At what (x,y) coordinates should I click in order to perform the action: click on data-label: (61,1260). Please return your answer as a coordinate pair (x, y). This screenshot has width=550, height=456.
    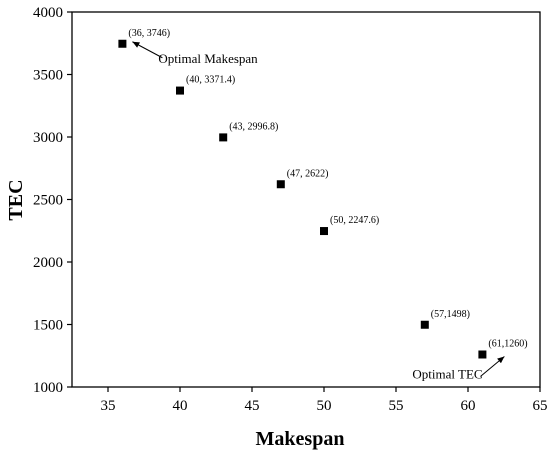
    Looking at the image, I should click on (507, 344).